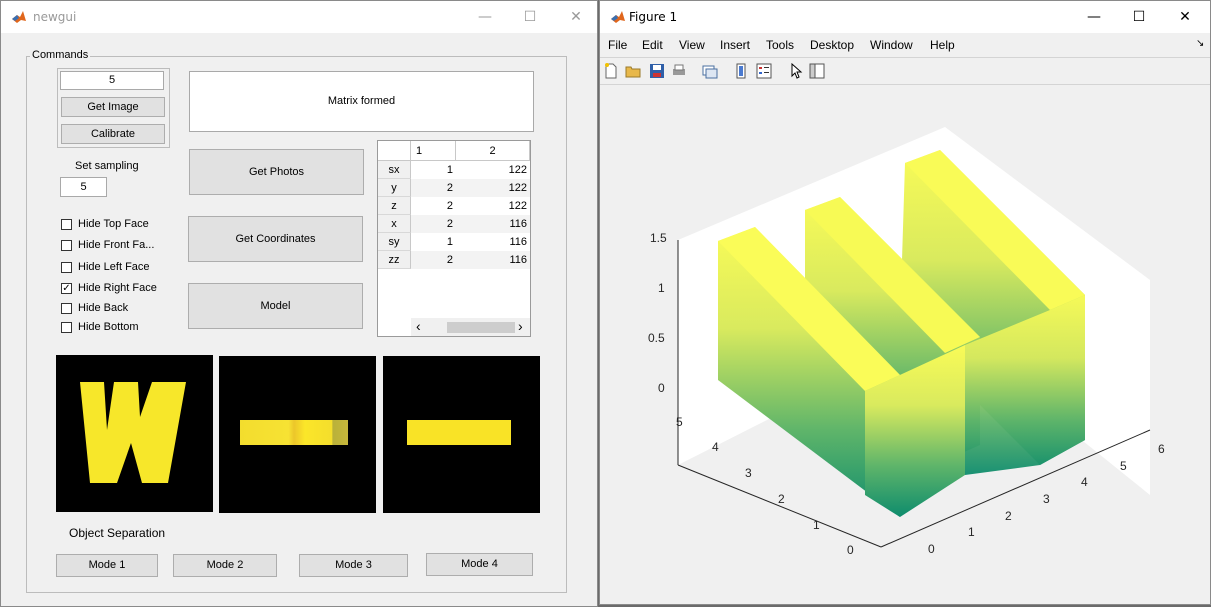 Image resolution: width=1211 pixels, height=607 pixels. What do you see at coordinates (276, 172) in the screenshot?
I see `get-photos-button: Get Photos` at bounding box center [276, 172].